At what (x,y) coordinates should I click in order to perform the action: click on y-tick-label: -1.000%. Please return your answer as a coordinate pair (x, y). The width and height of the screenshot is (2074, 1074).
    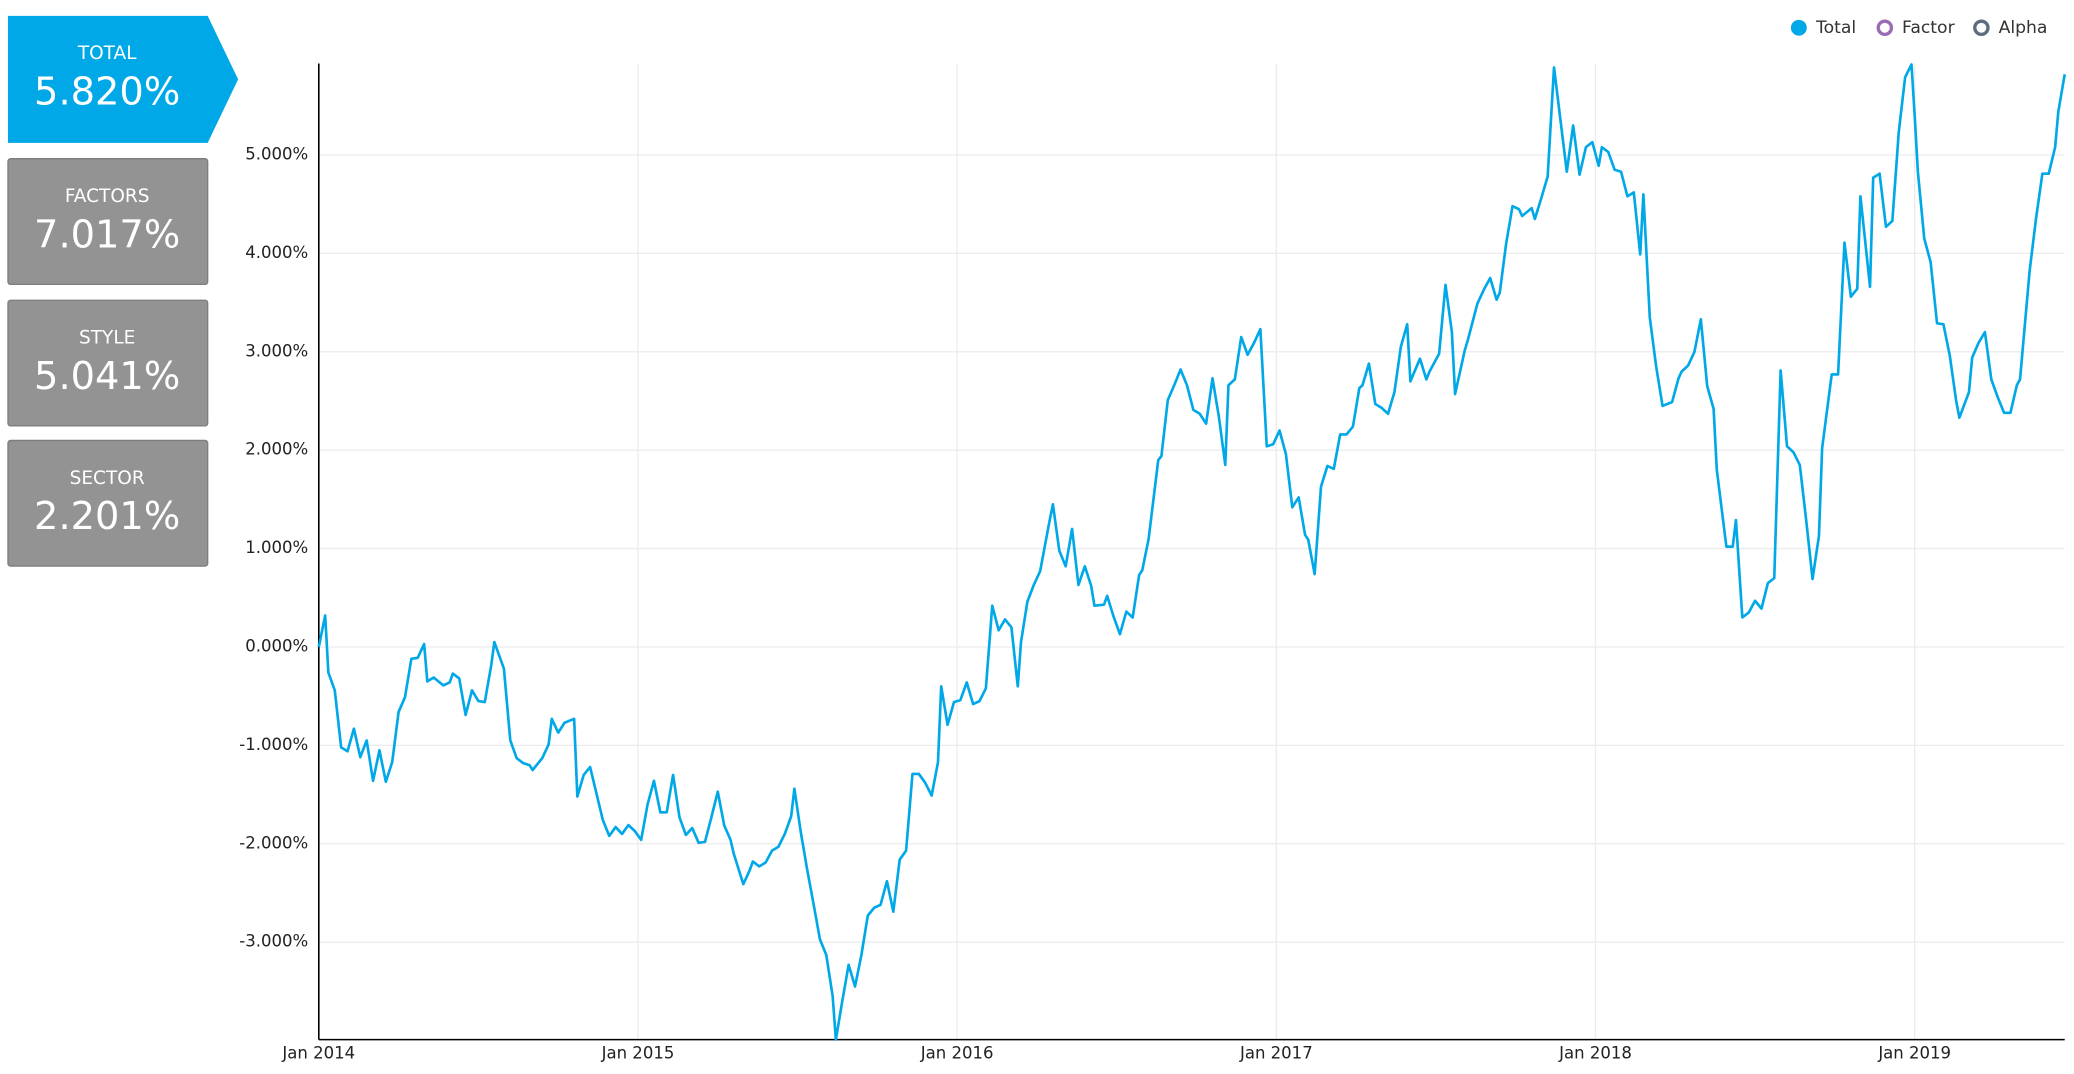
    Looking at the image, I should click on (273, 744).